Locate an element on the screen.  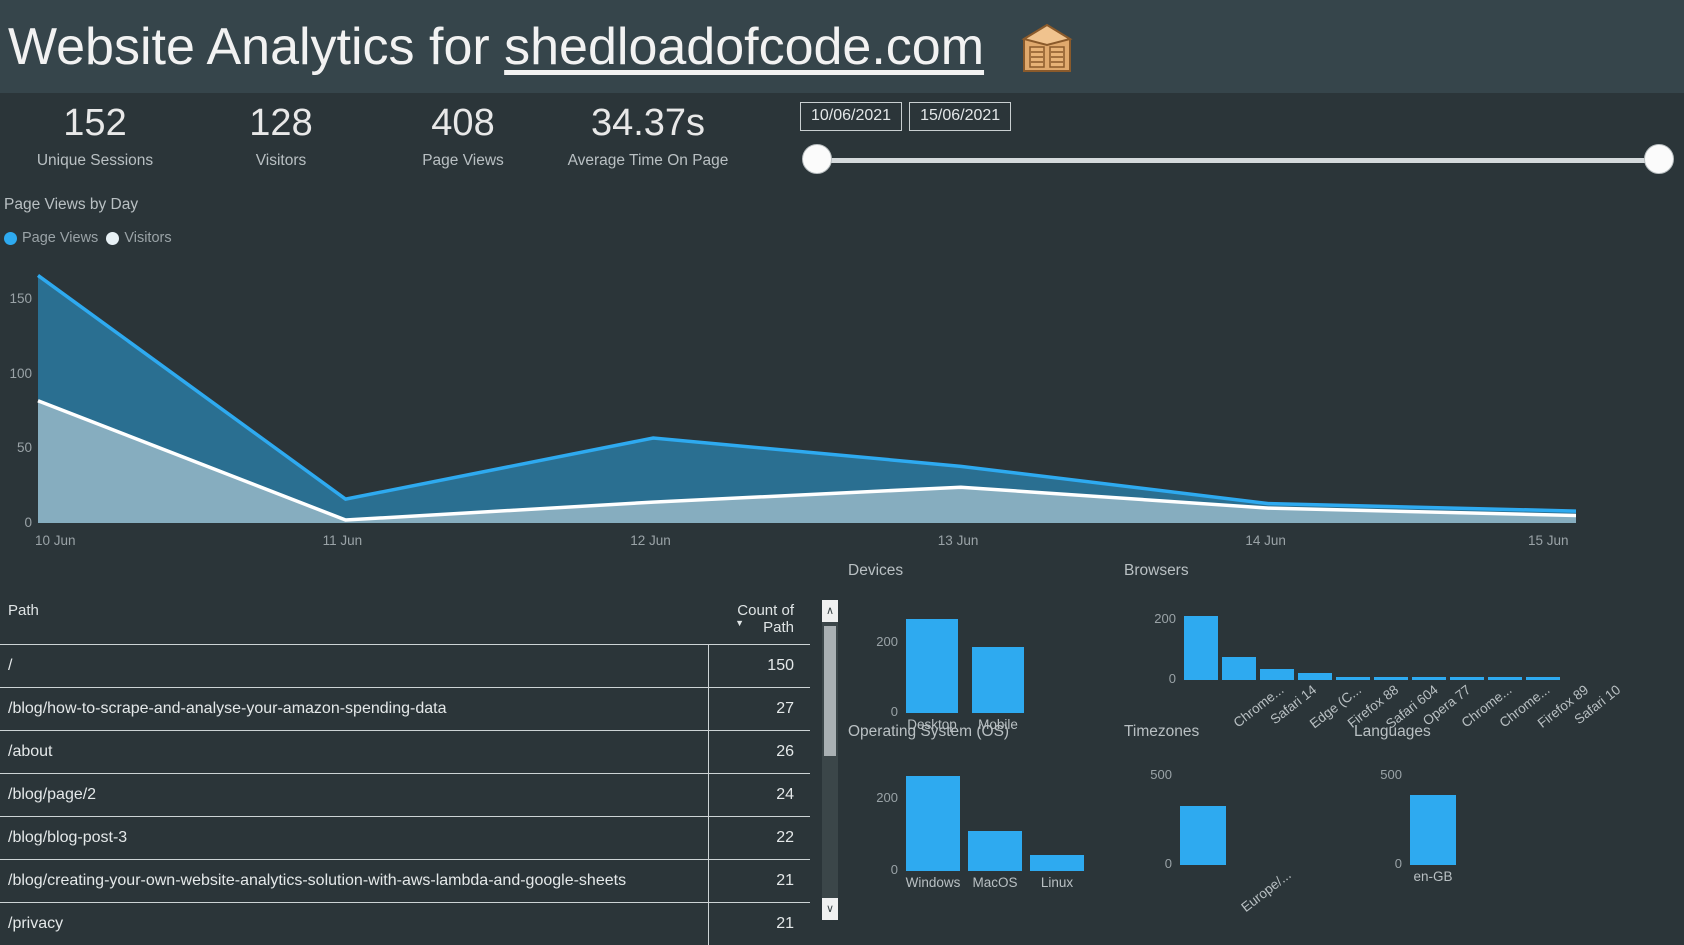
kpi-label: Page Views is located at coordinates (463, 160).